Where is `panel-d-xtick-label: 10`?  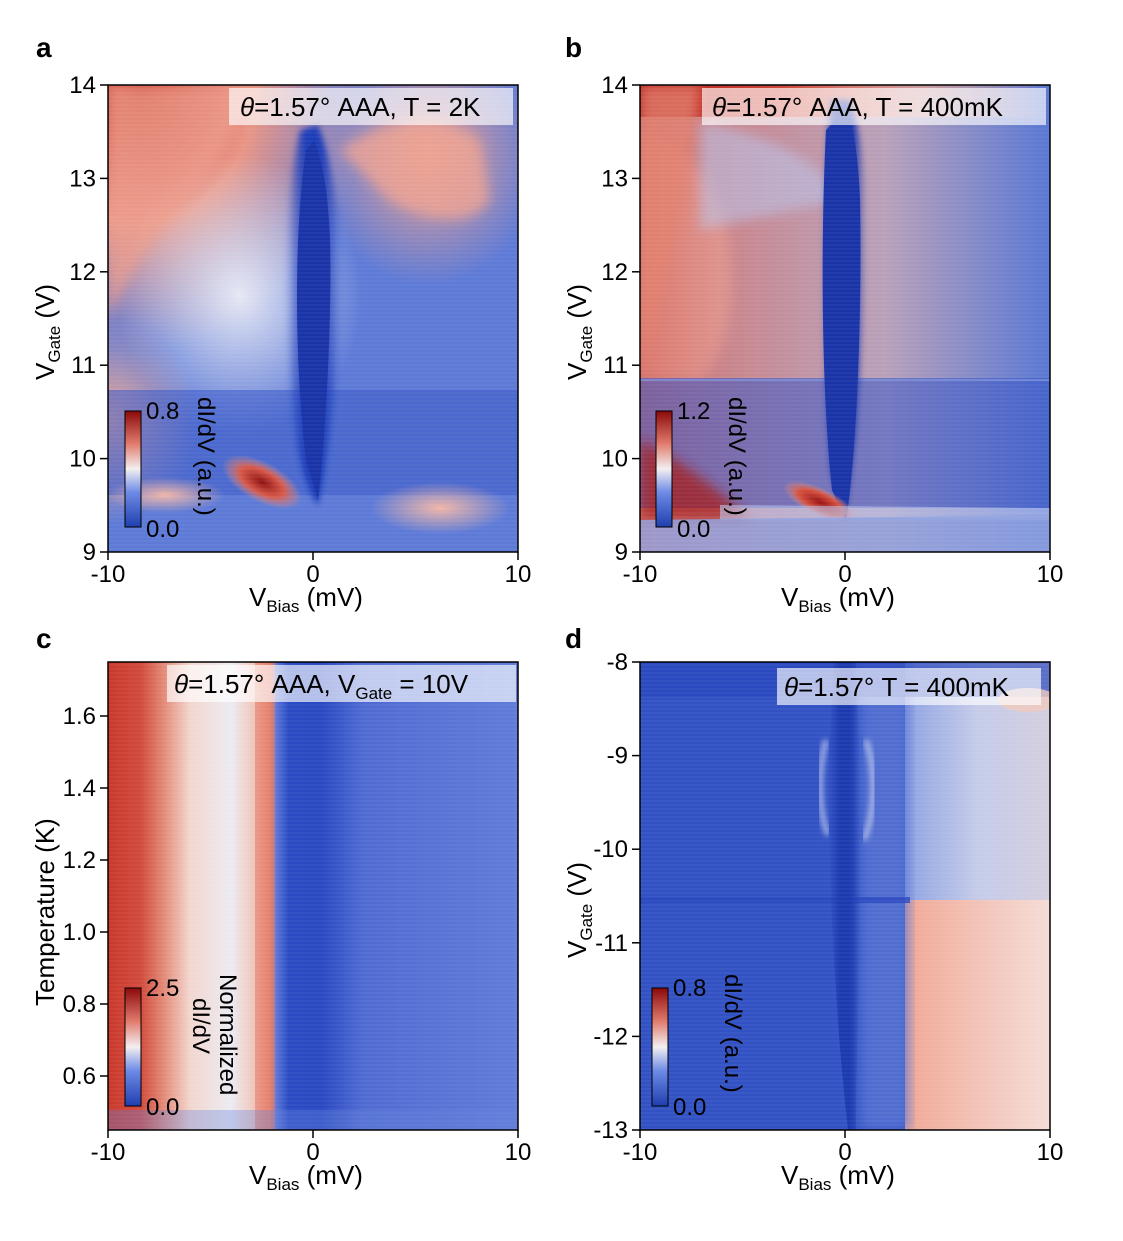 panel-d-xtick-label: 10 is located at coordinates (1050, 1152).